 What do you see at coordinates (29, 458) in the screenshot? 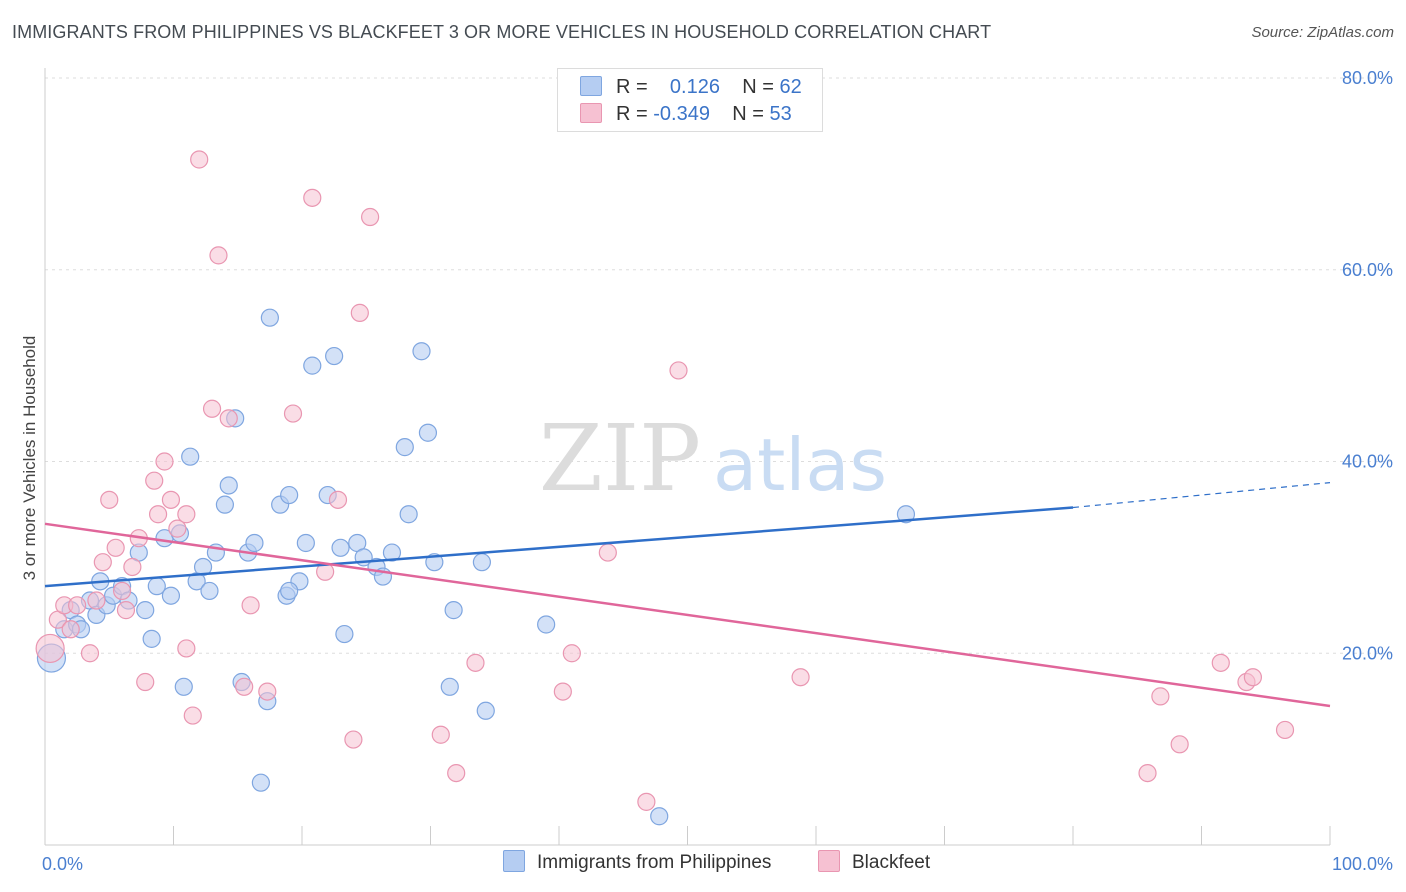
I see `y-axis-label: 3 or more Vehicles in Household` at bounding box center [29, 458].